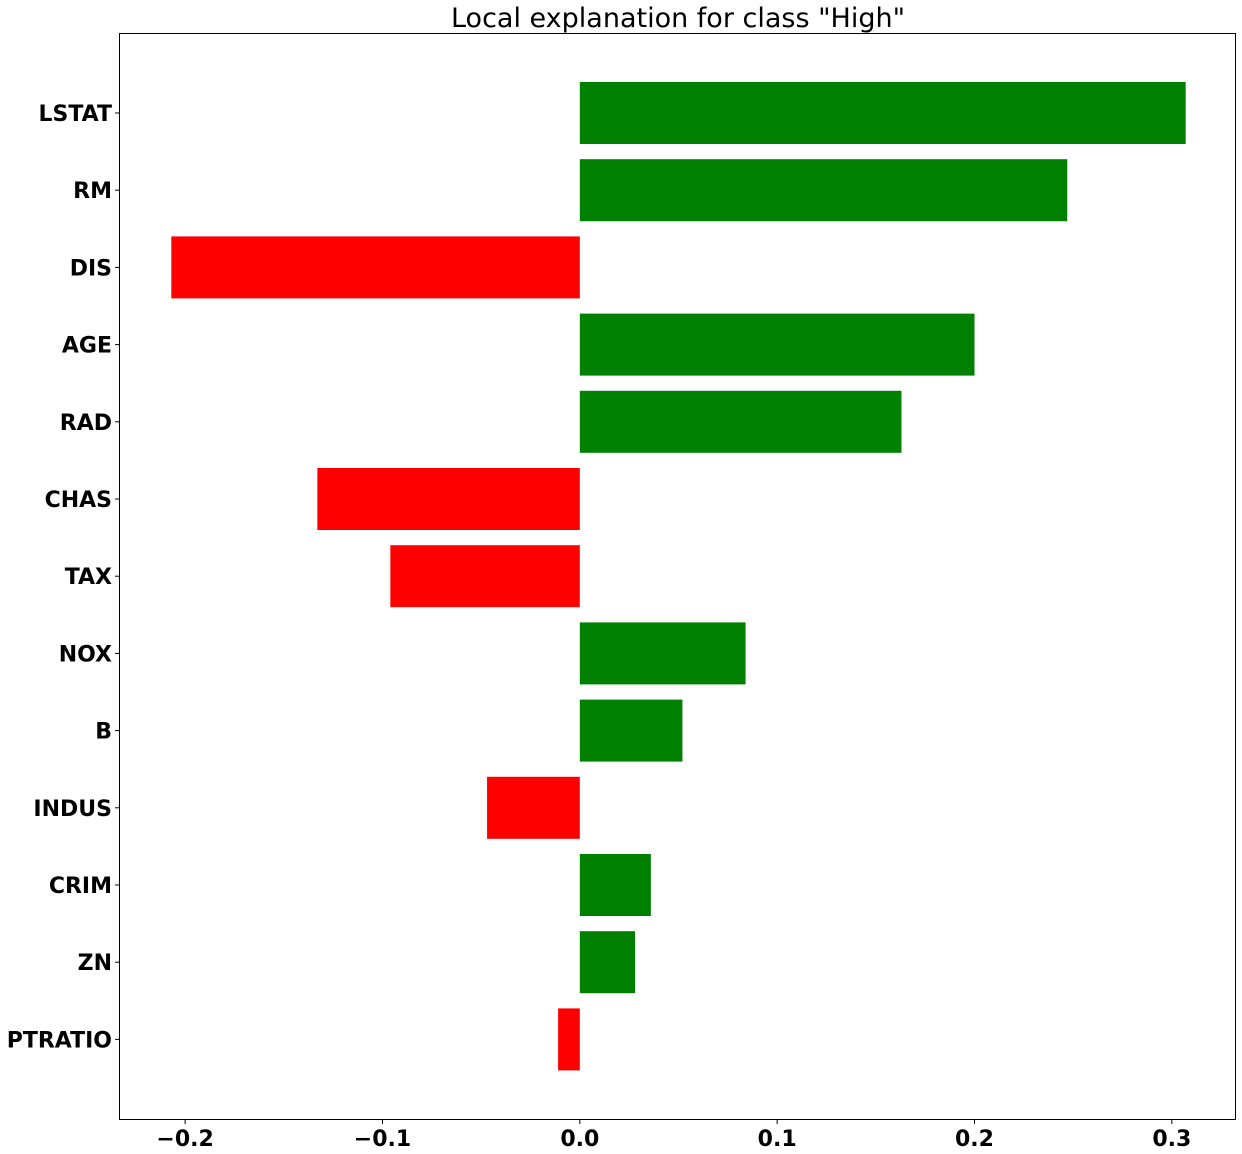  I want to click on y-tick-label-tax: TAX, so click(88, 577).